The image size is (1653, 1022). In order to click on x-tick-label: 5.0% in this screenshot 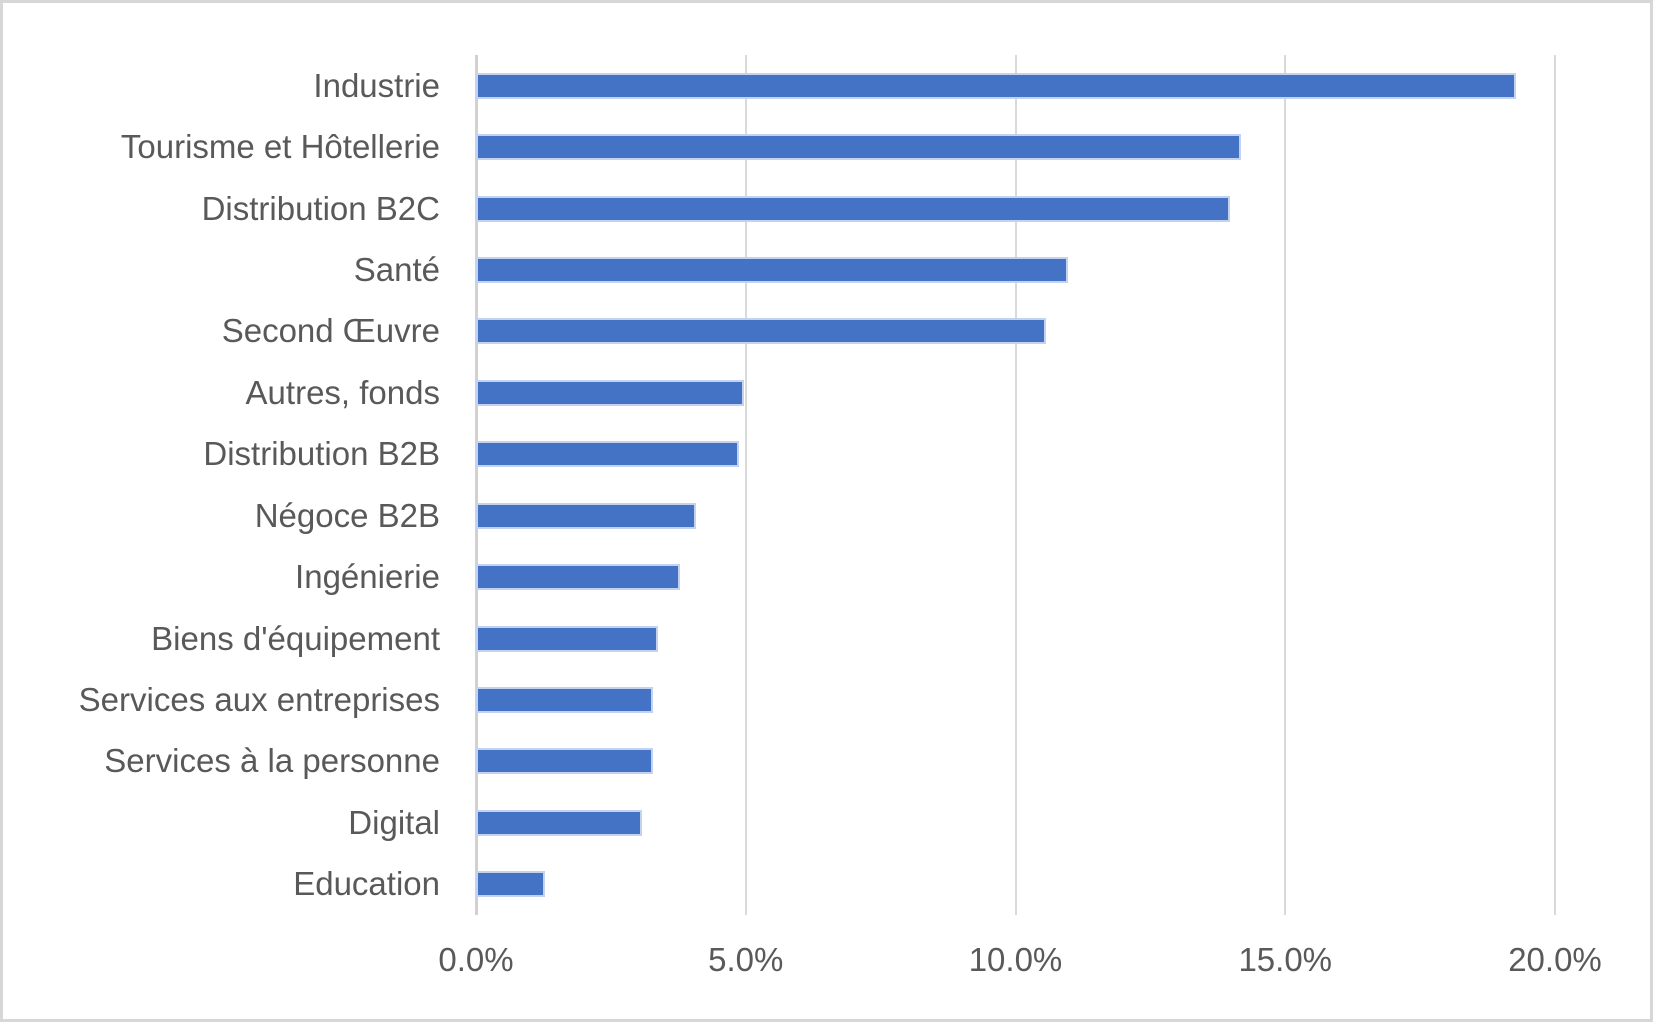, I will do `click(746, 959)`.